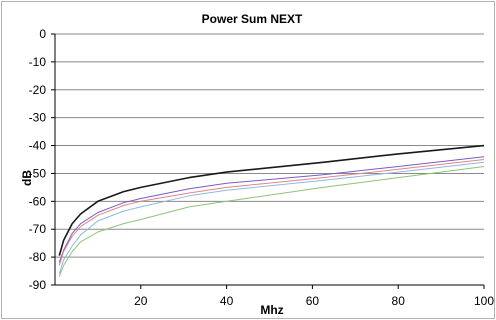 Image resolution: width=496 pixels, height=320 pixels. I want to click on y-tick-label: -80, so click(38, 257).